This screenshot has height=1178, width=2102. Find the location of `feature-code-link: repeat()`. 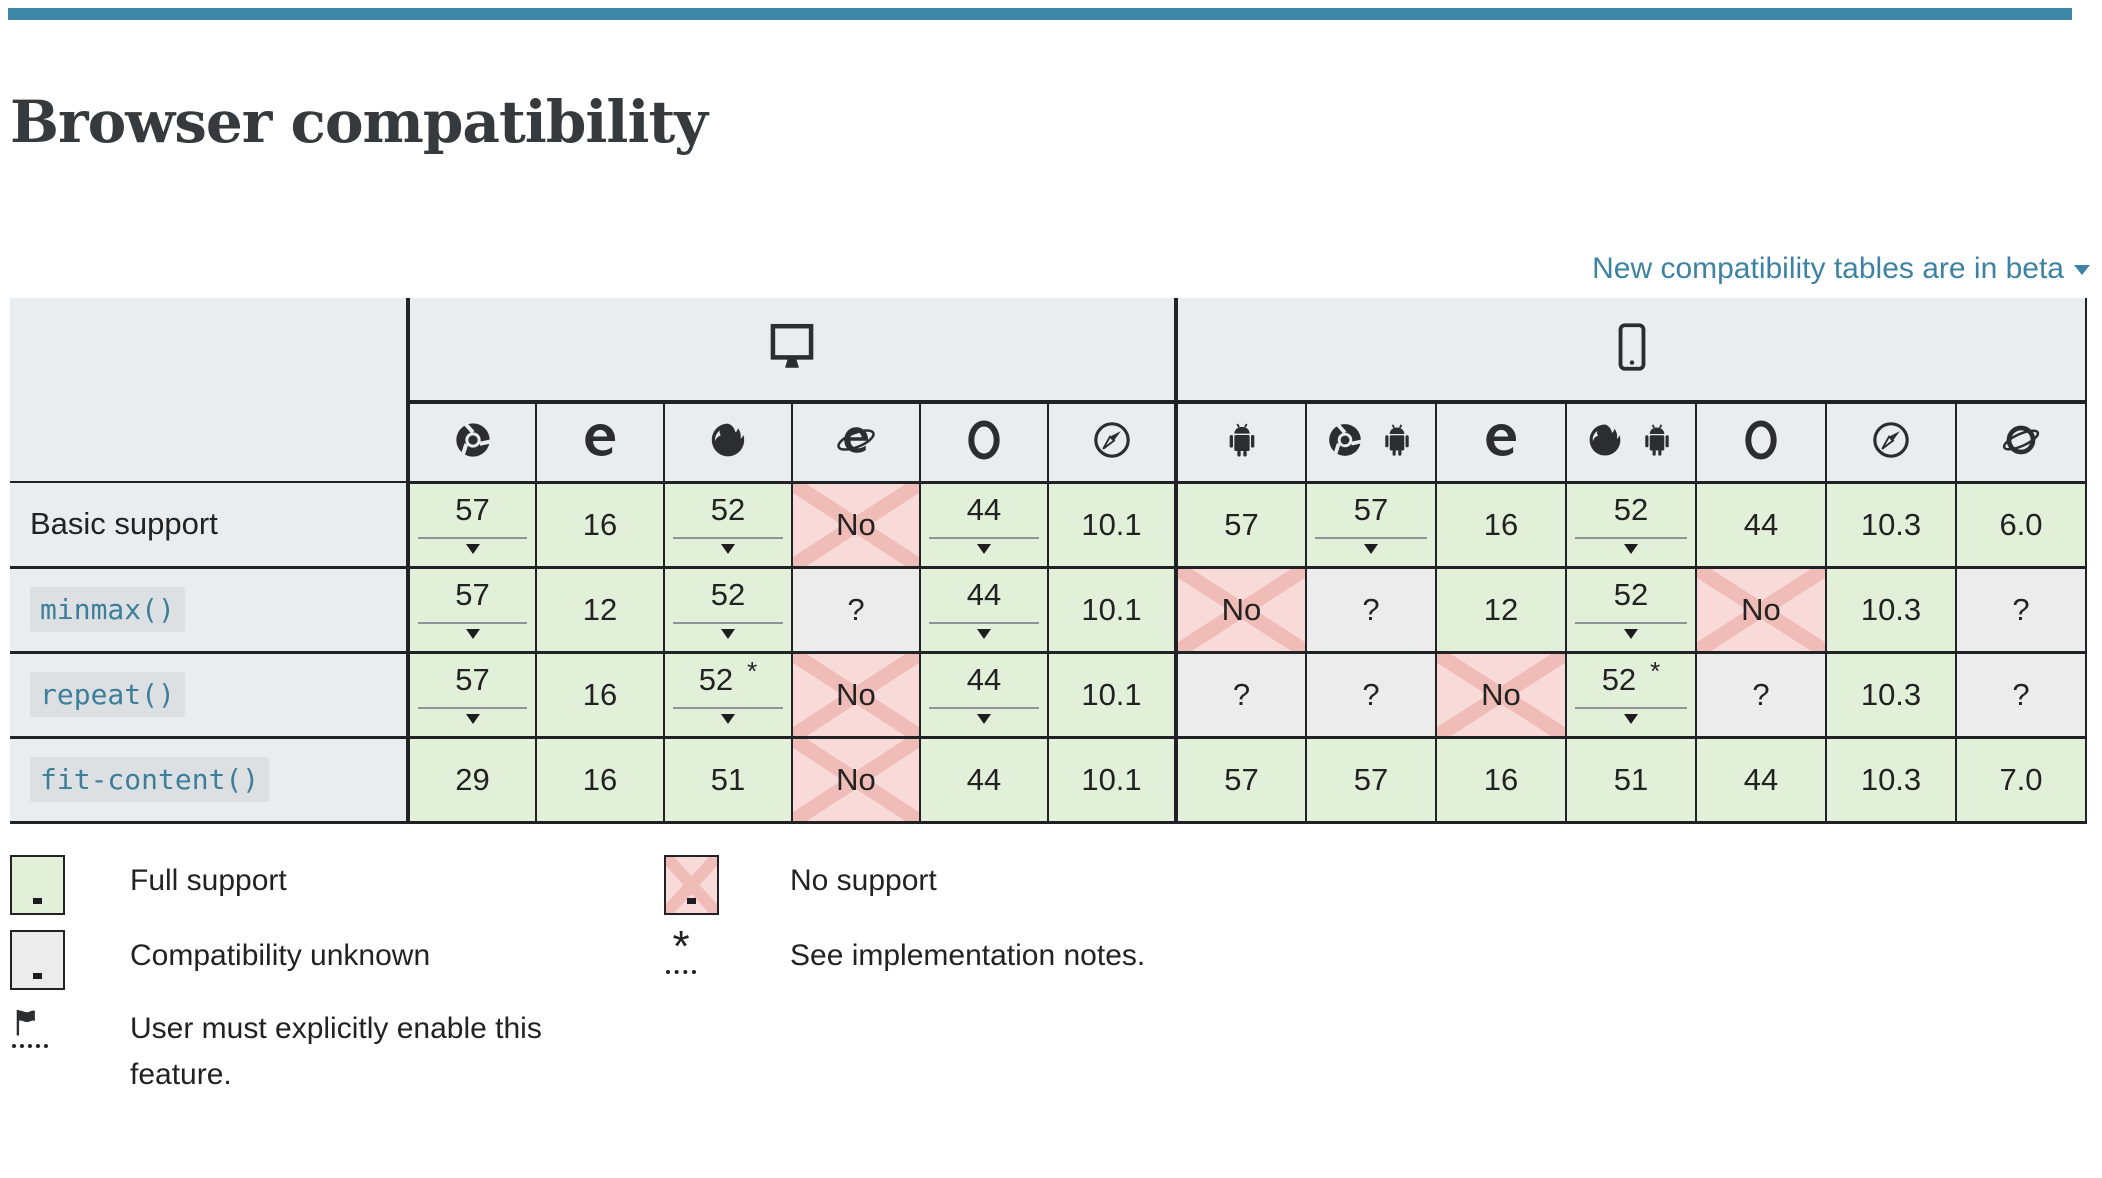

feature-code-link: repeat() is located at coordinates (107, 694).